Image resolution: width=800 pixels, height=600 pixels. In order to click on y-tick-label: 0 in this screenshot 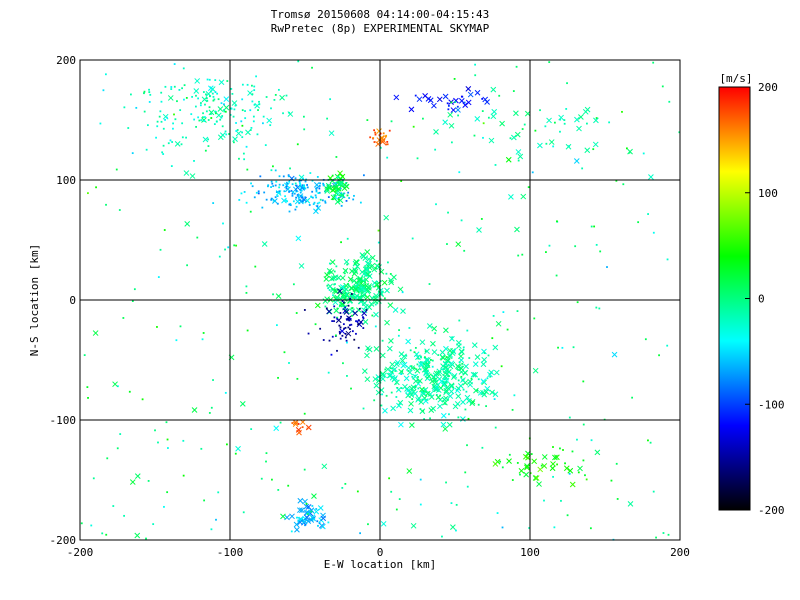, I will do `click(72, 300)`.